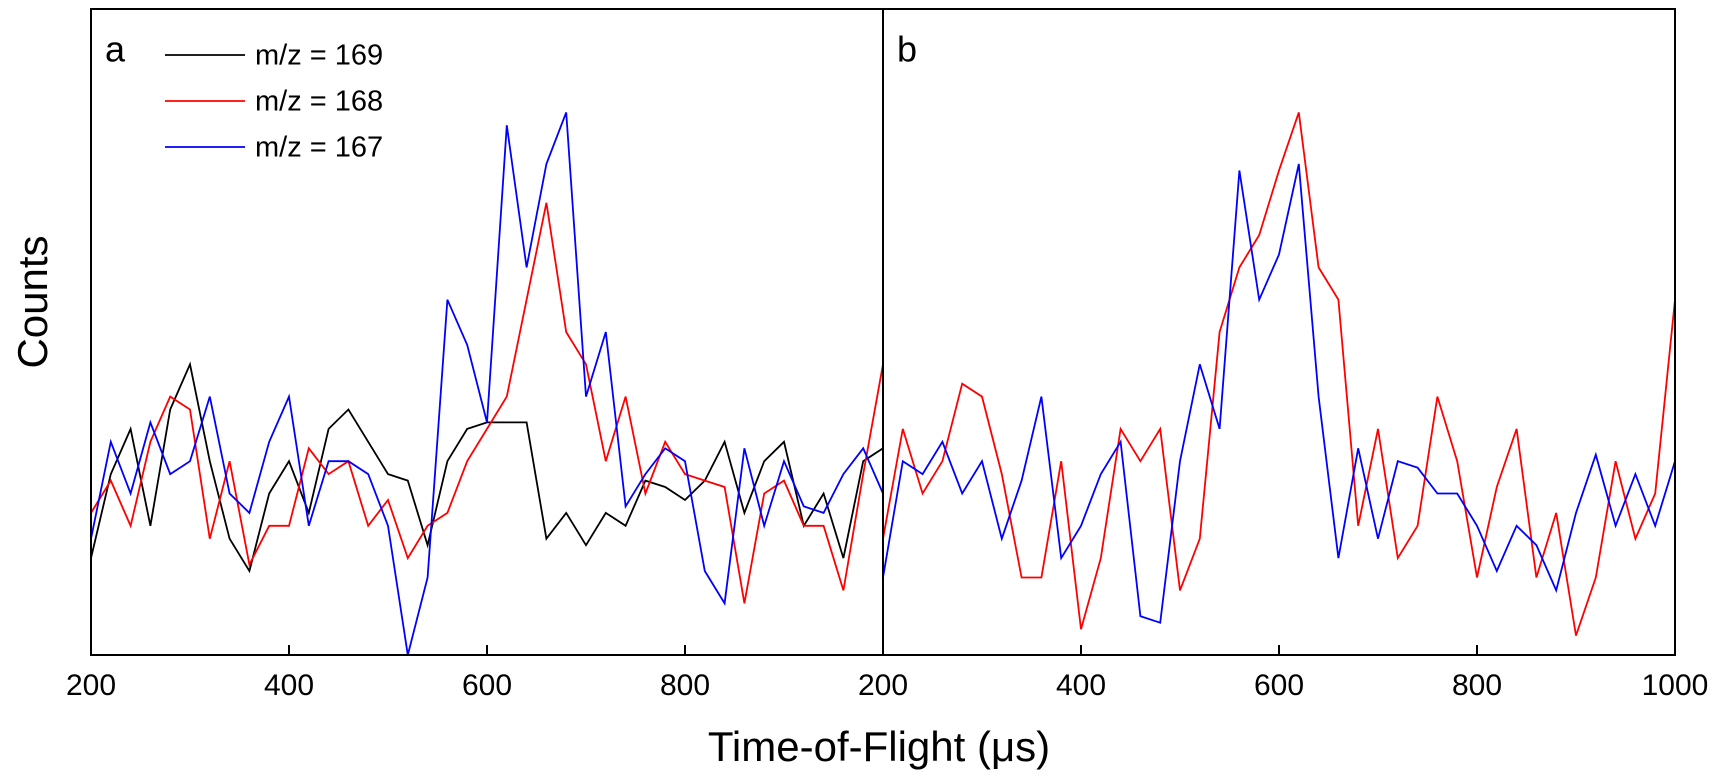 The image size is (1720, 780). I want to click on x-tick-label: 1000, so click(1675, 685).